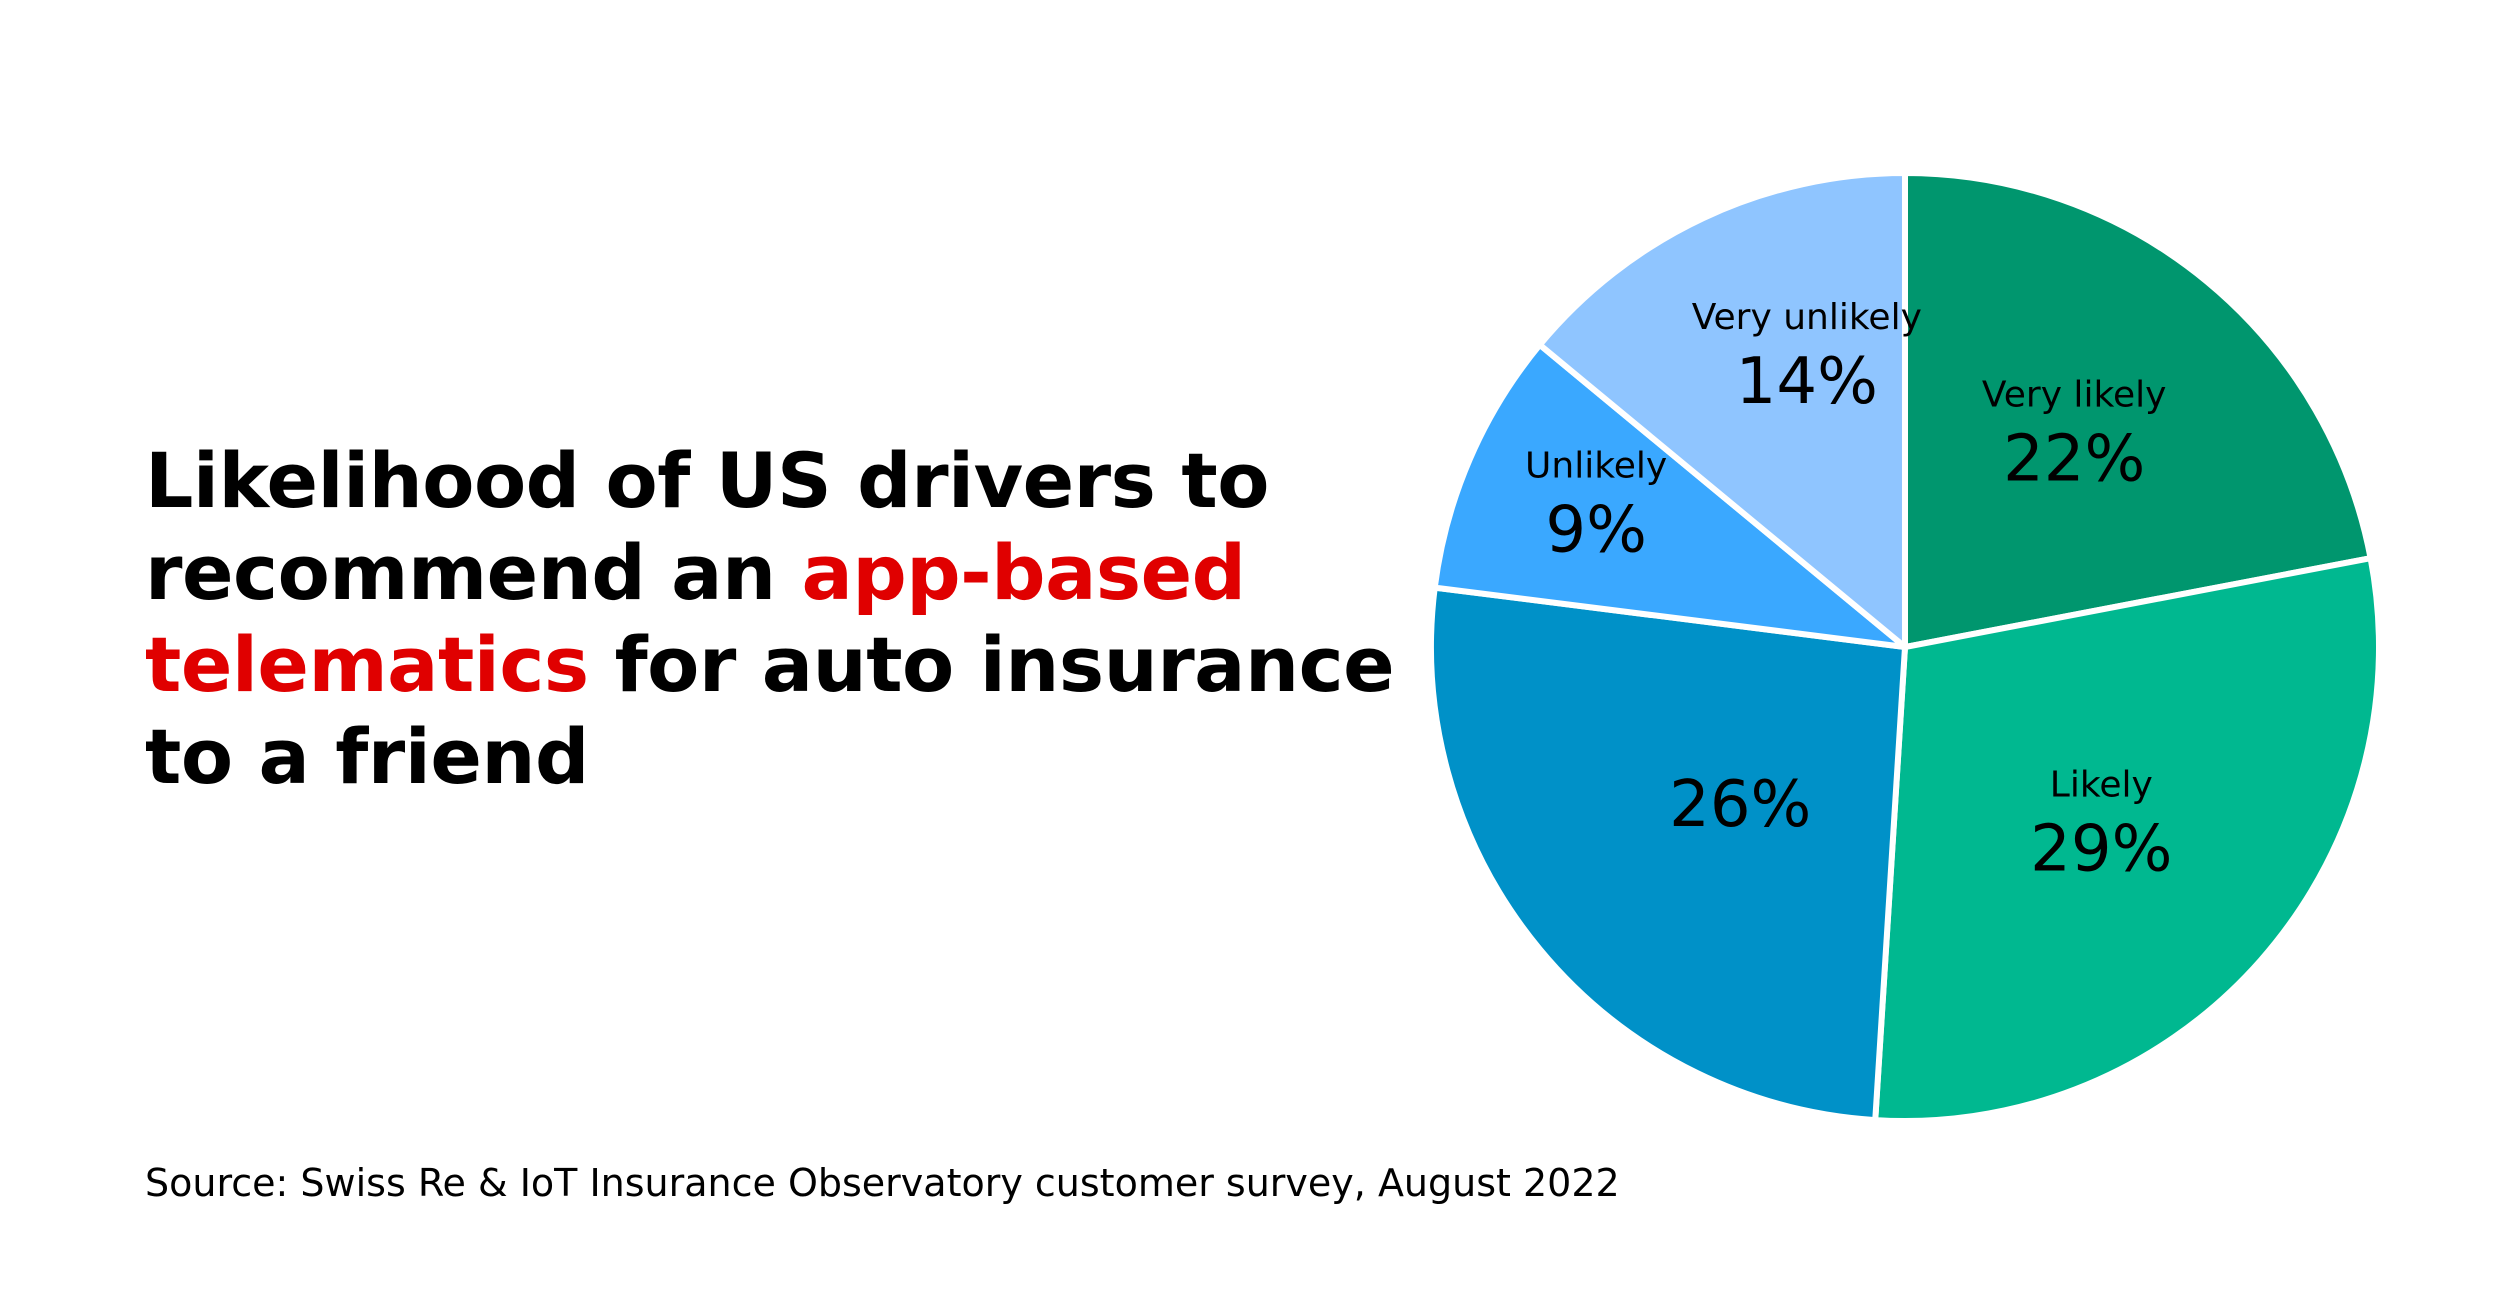  Describe the element at coordinates (770, 710) in the screenshot. I see `title-text-end: for auto insurance to a friend` at that location.